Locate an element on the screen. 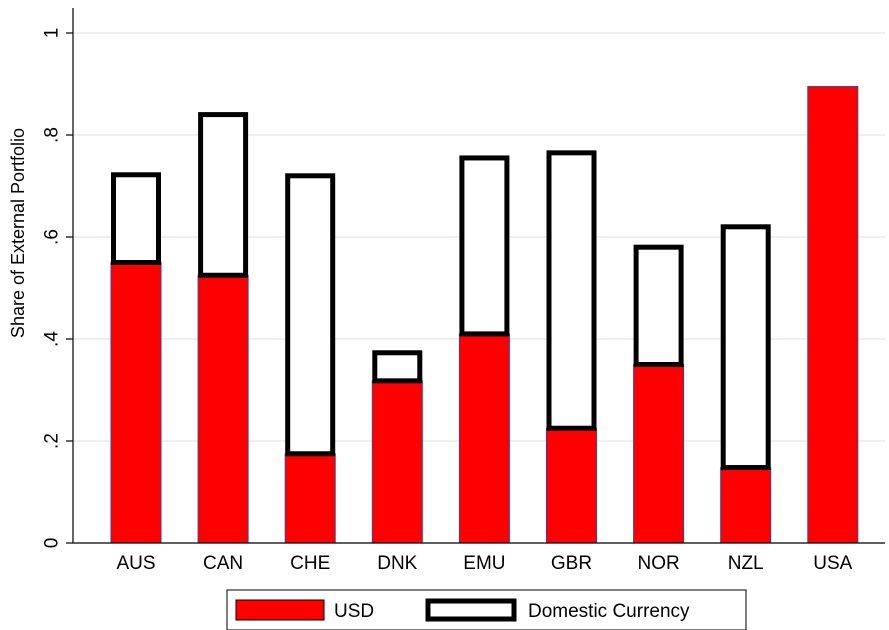  y-tick-label-0: 0 is located at coordinates (52, 543).